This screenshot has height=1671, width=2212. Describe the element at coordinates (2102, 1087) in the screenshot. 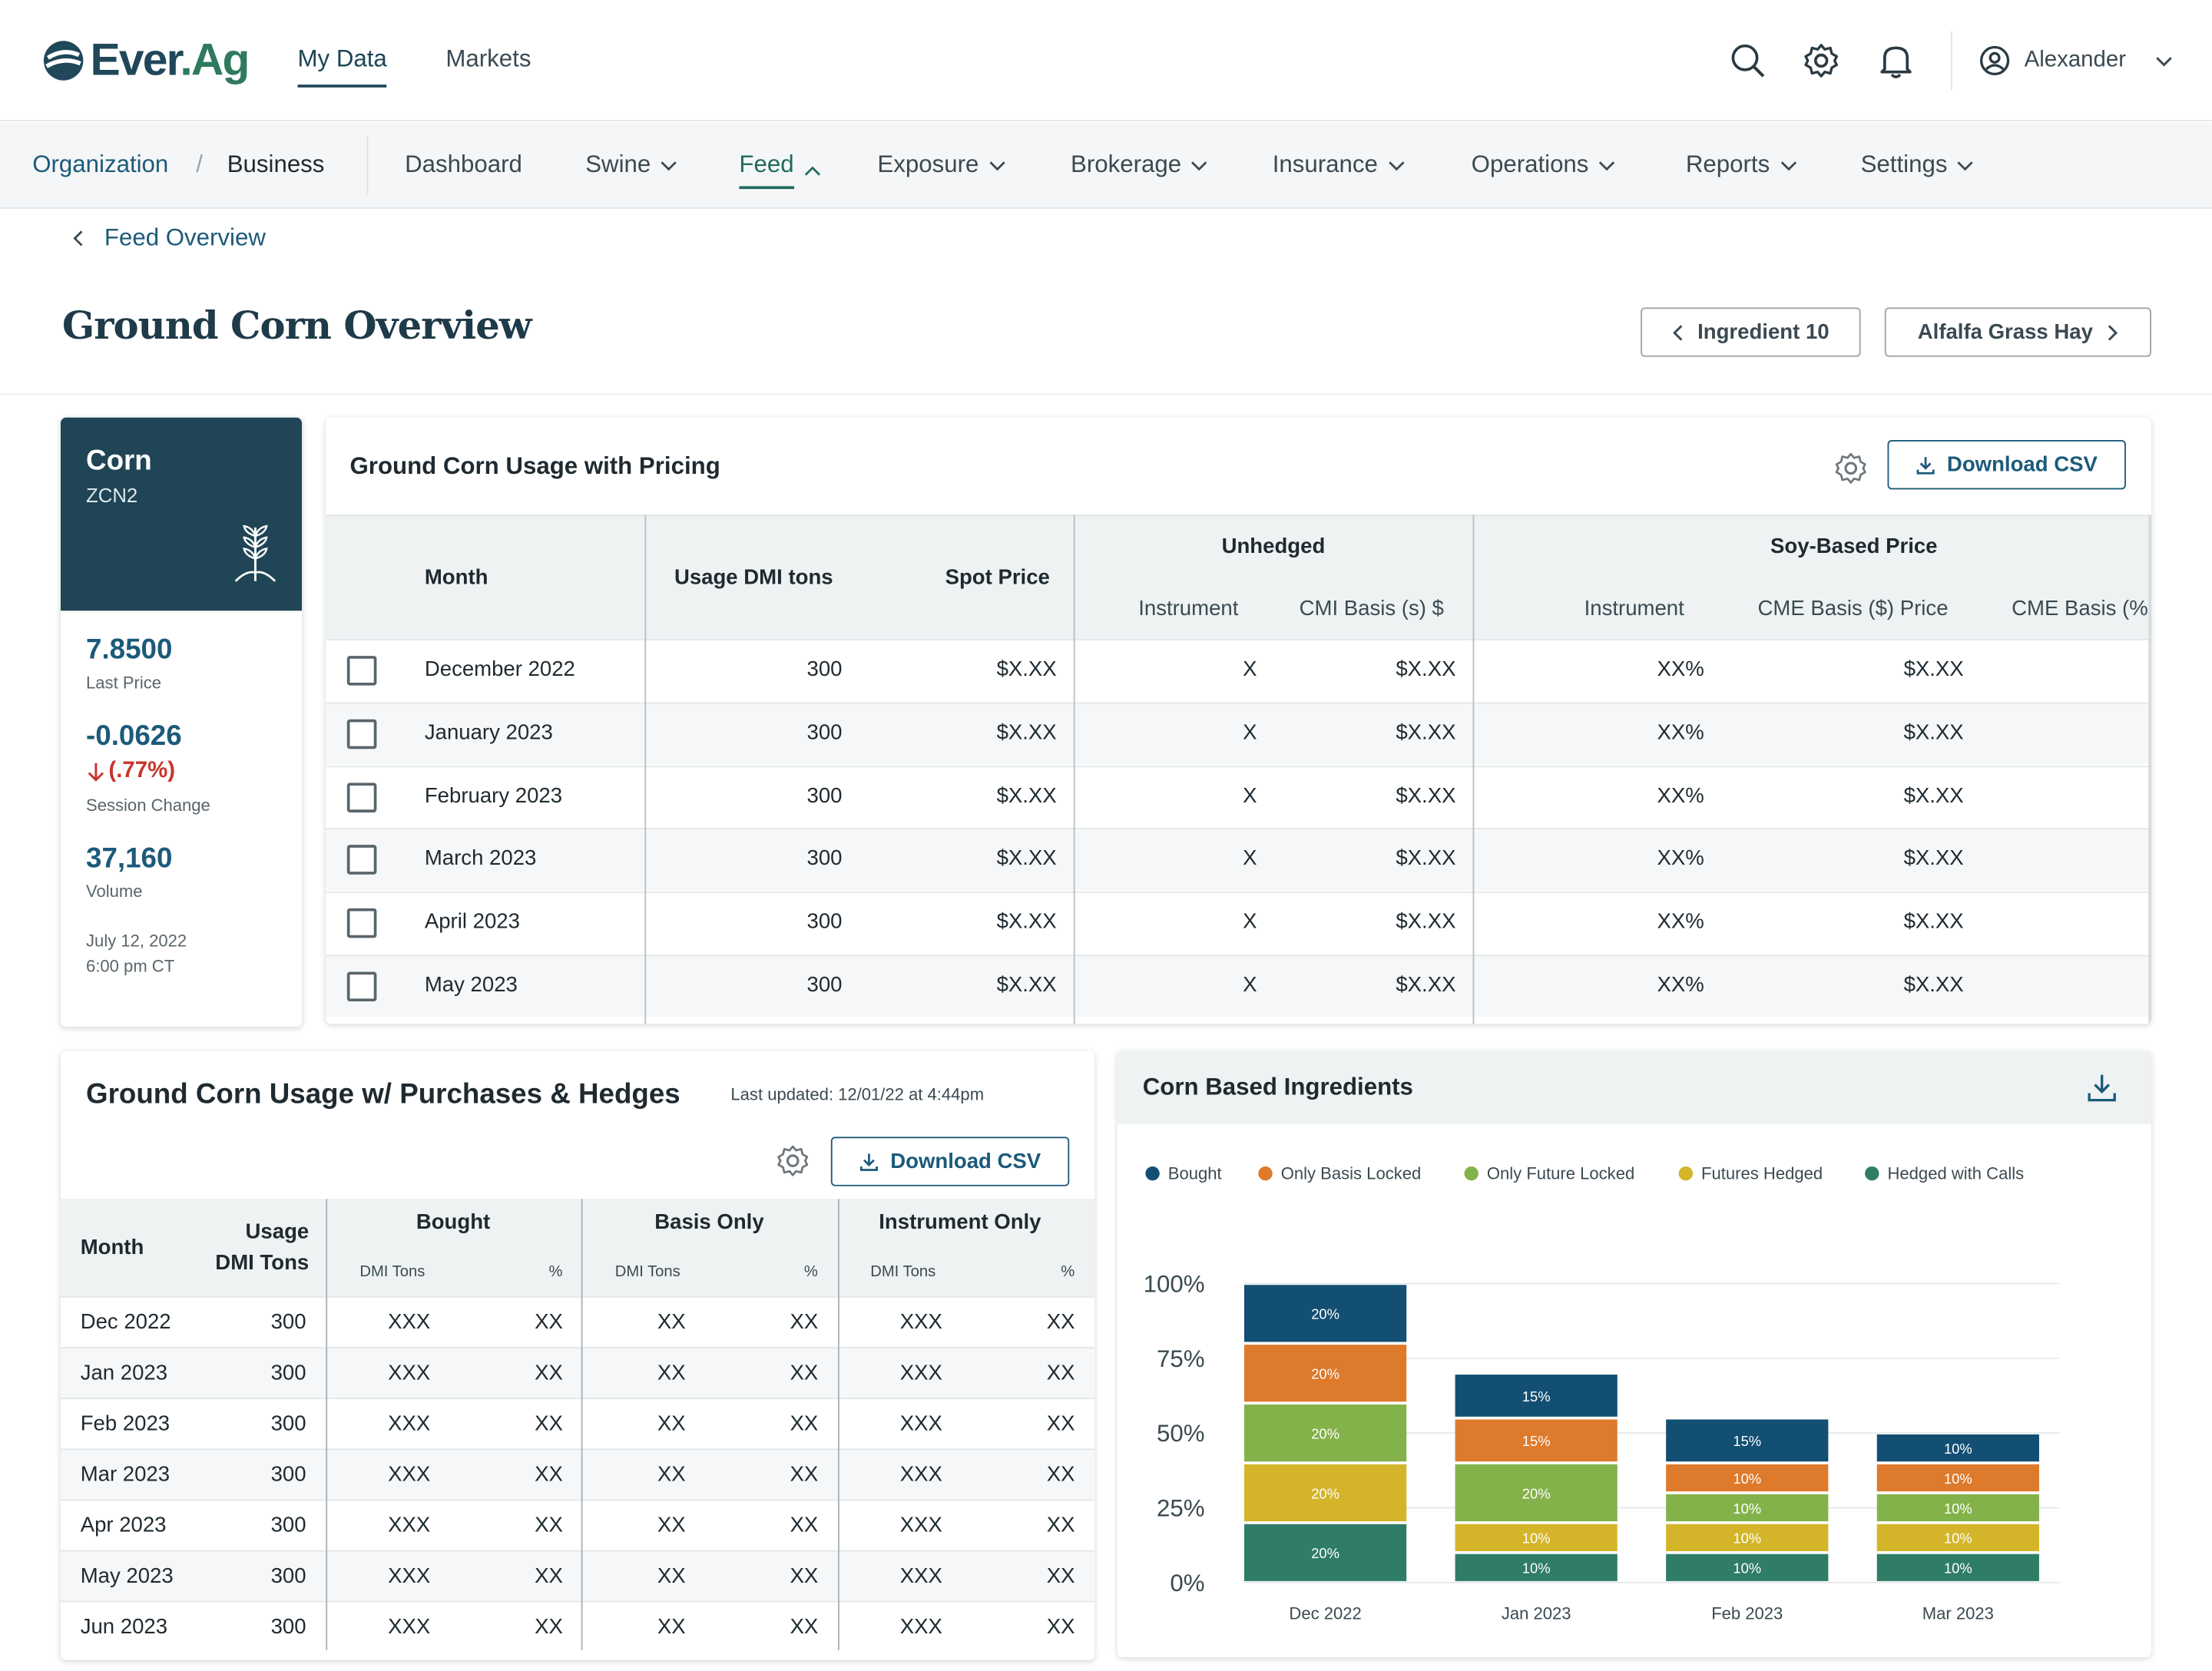

I see `download-icon` at that location.